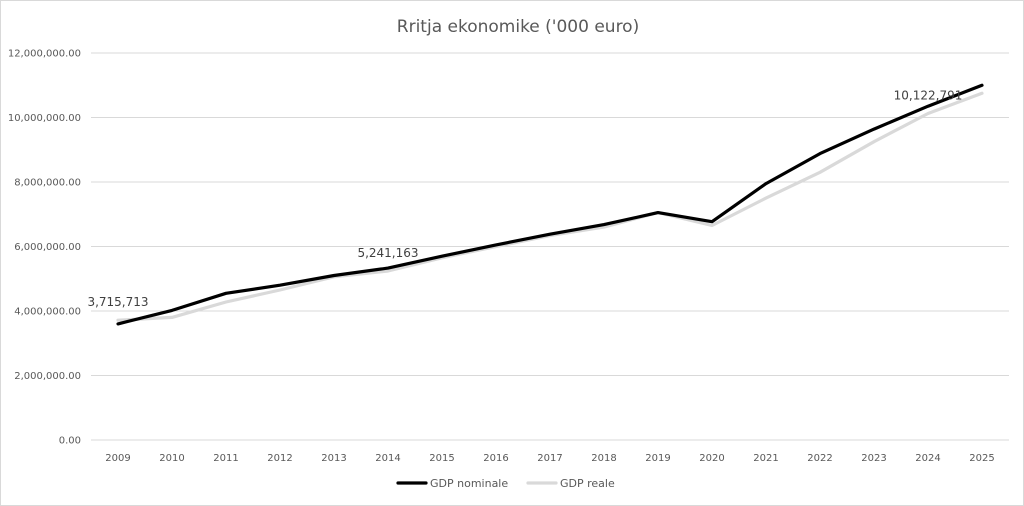 Image resolution: width=1024 pixels, height=506 pixels. I want to click on y-tick-label: 2,000,000.00, so click(47, 376).